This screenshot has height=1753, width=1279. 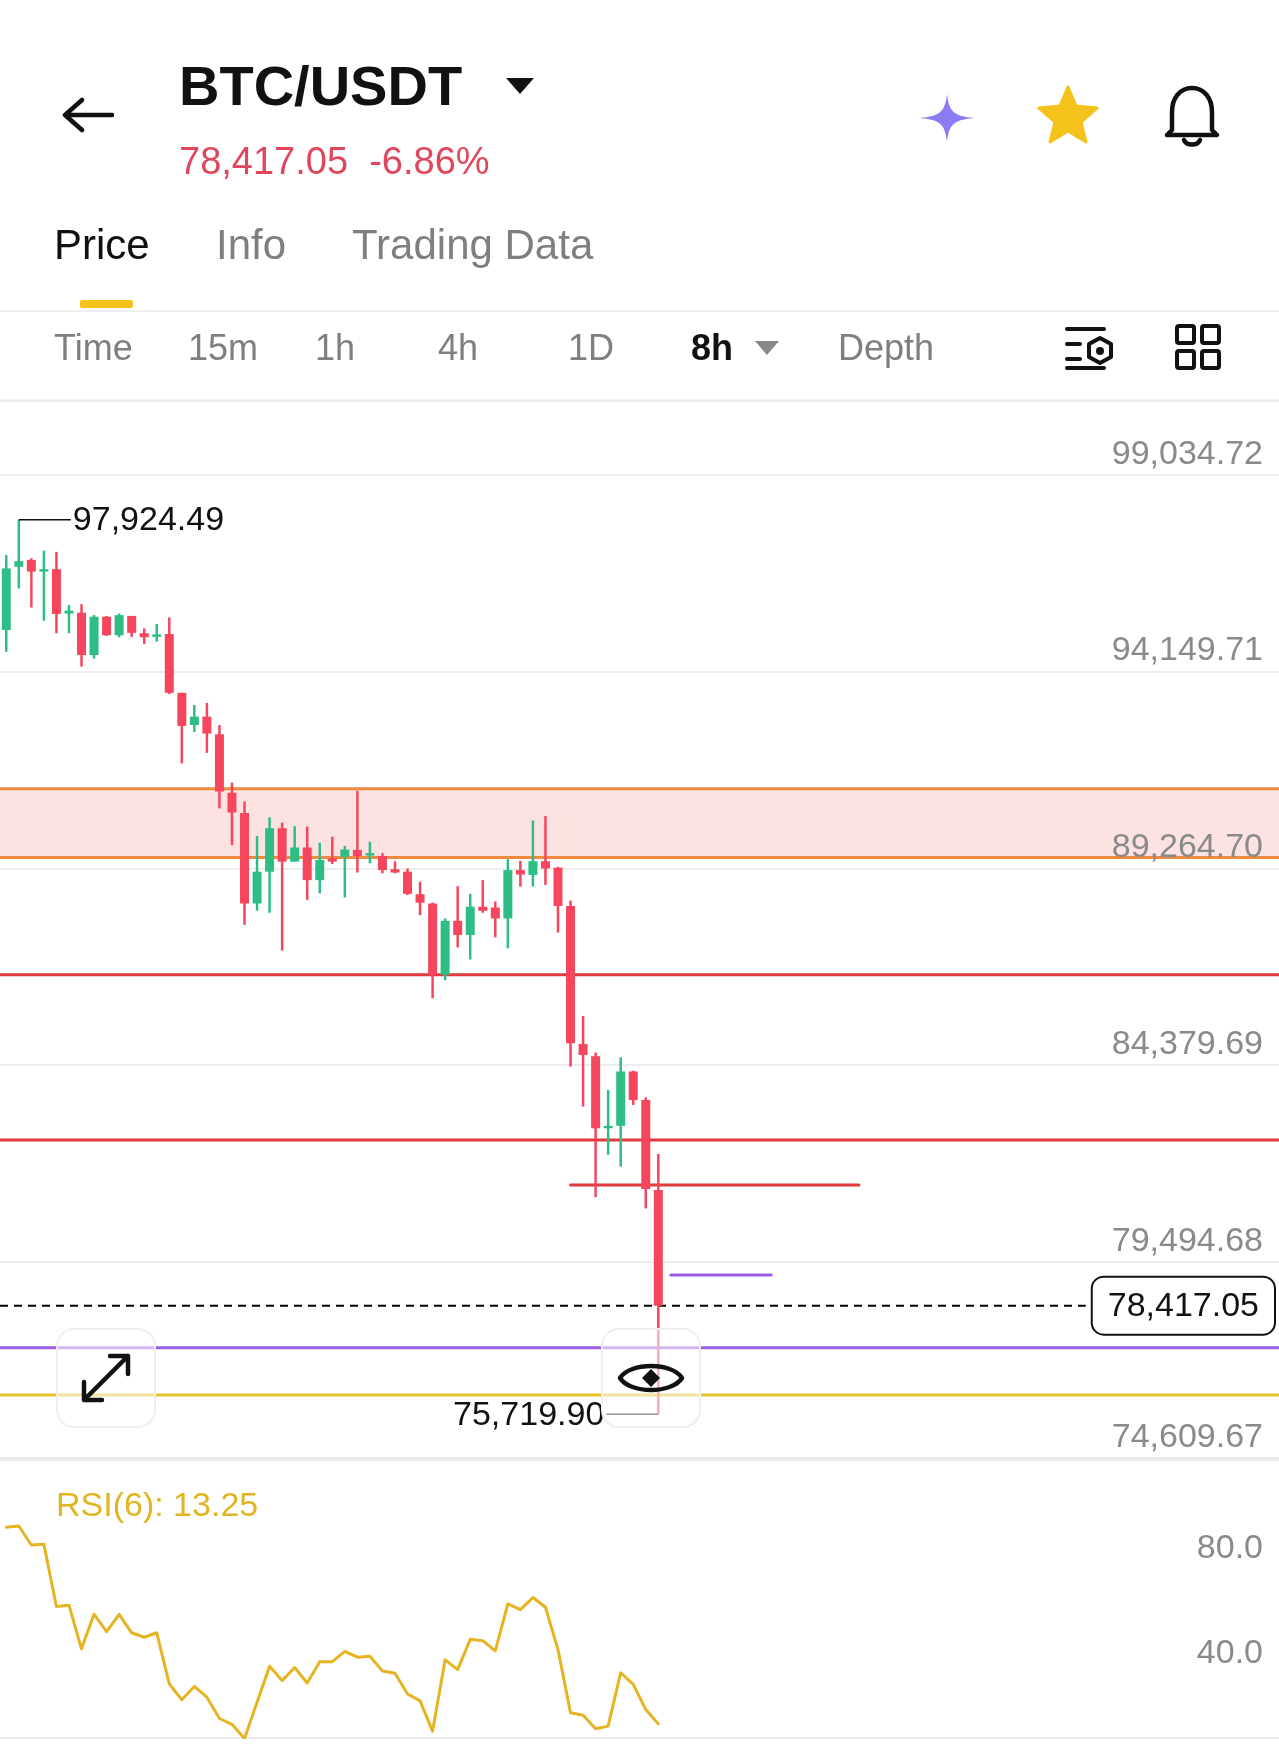 I want to click on text: 1D, so click(x=591, y=347).